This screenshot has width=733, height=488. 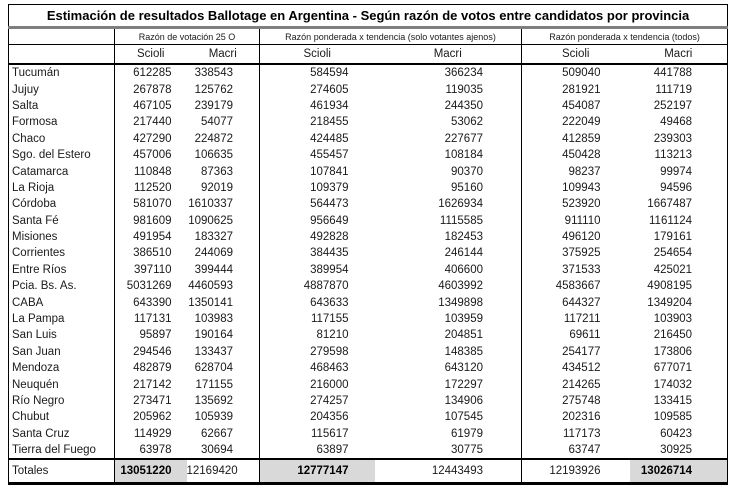 What do you see at coordinates (213, 319) in the screenshot?
I see `value-cell: 103983` at bounding box center [213, 319].